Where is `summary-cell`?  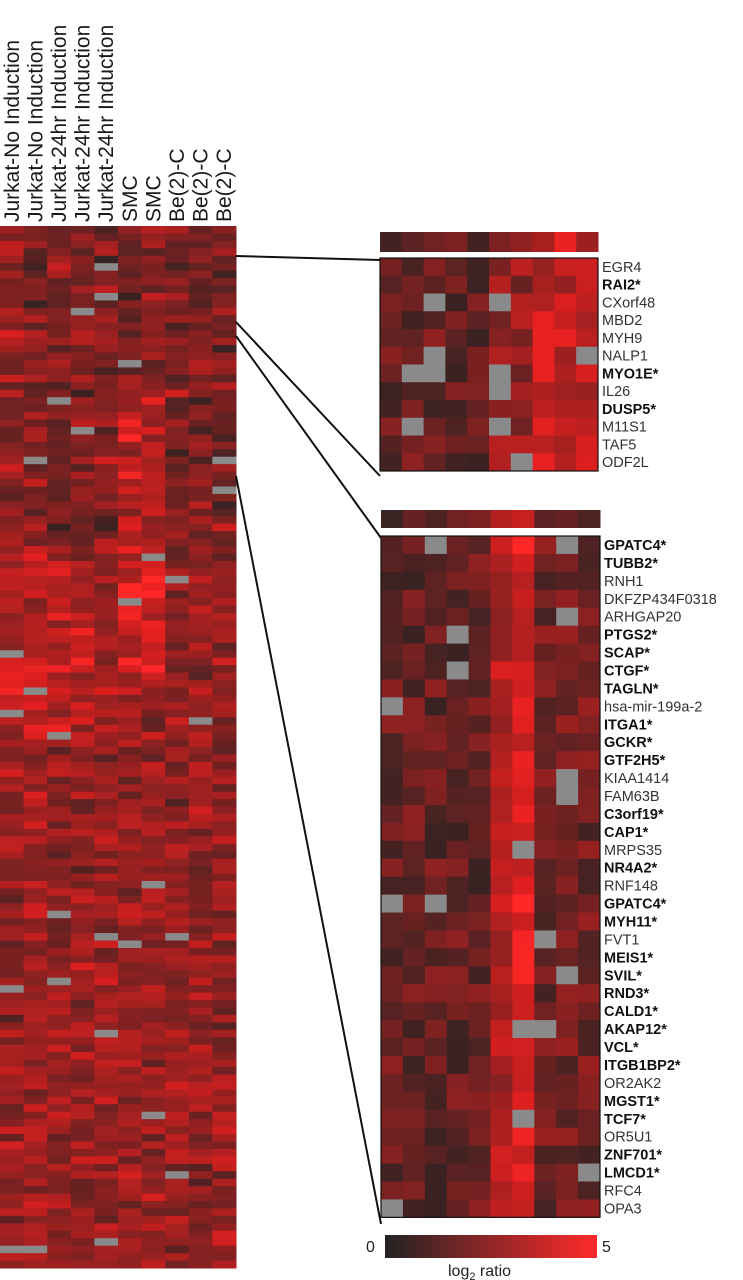 summary-cell is located at coordinates (567, 519).